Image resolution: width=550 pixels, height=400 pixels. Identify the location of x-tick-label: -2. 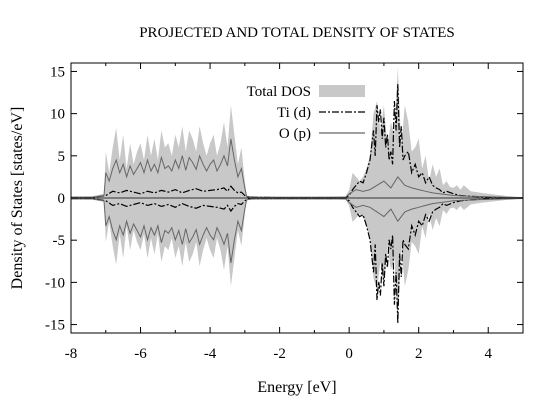
(279, 354).